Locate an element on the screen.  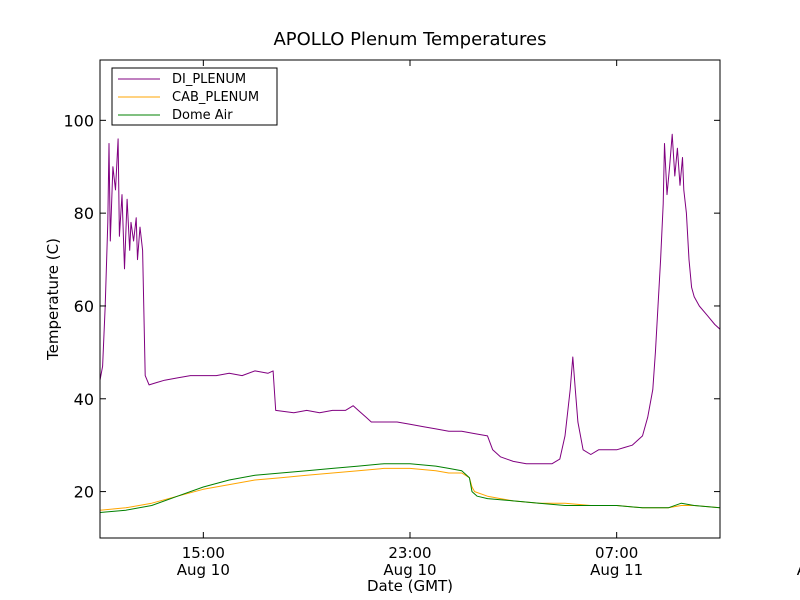
legend-label-di-plenum: DI_PLENUM is located at coordinates (209, 79).